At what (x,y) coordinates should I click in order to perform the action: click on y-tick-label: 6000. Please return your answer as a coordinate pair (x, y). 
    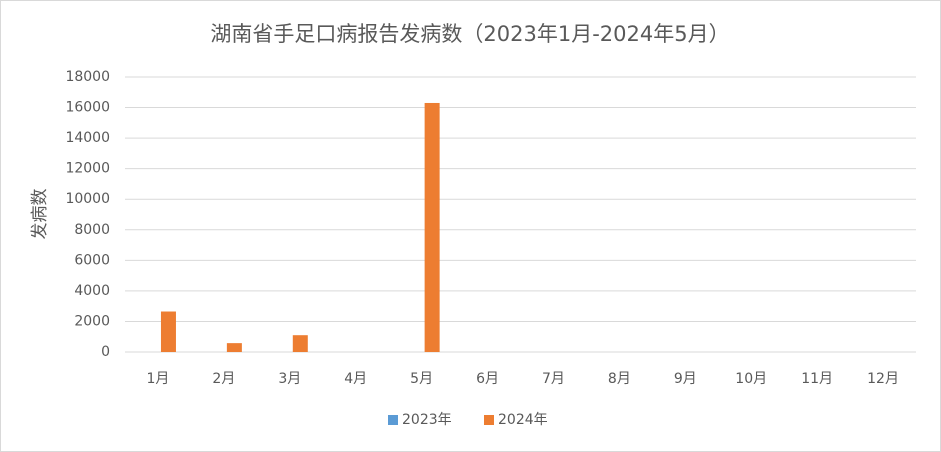
    Looking at the image, I should click on (92, 260).